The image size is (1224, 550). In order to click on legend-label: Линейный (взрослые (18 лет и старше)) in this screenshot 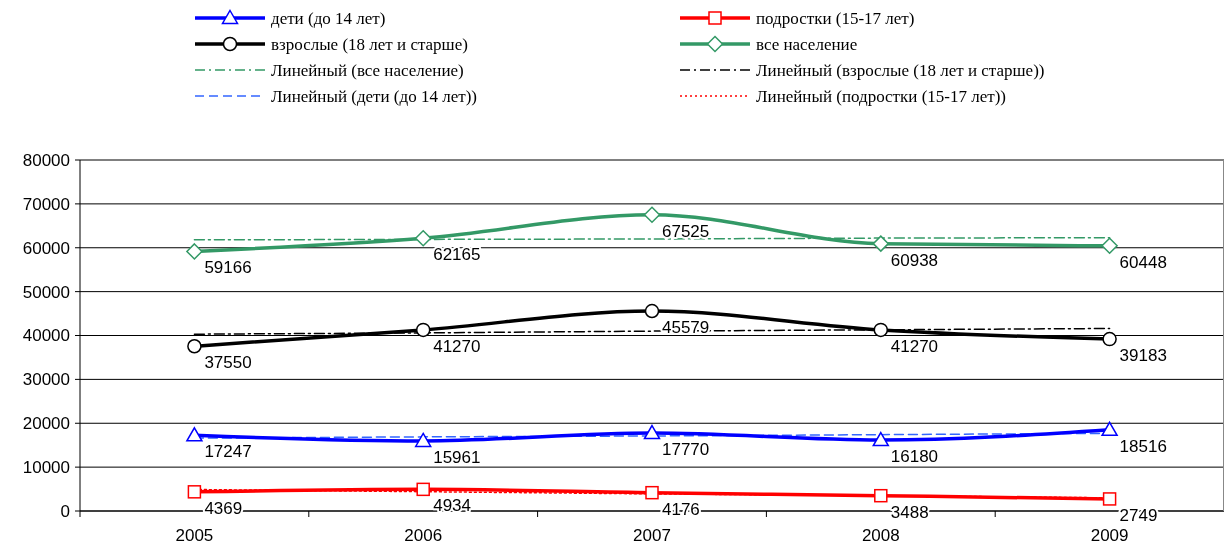, I will do `click(900, 70)`.